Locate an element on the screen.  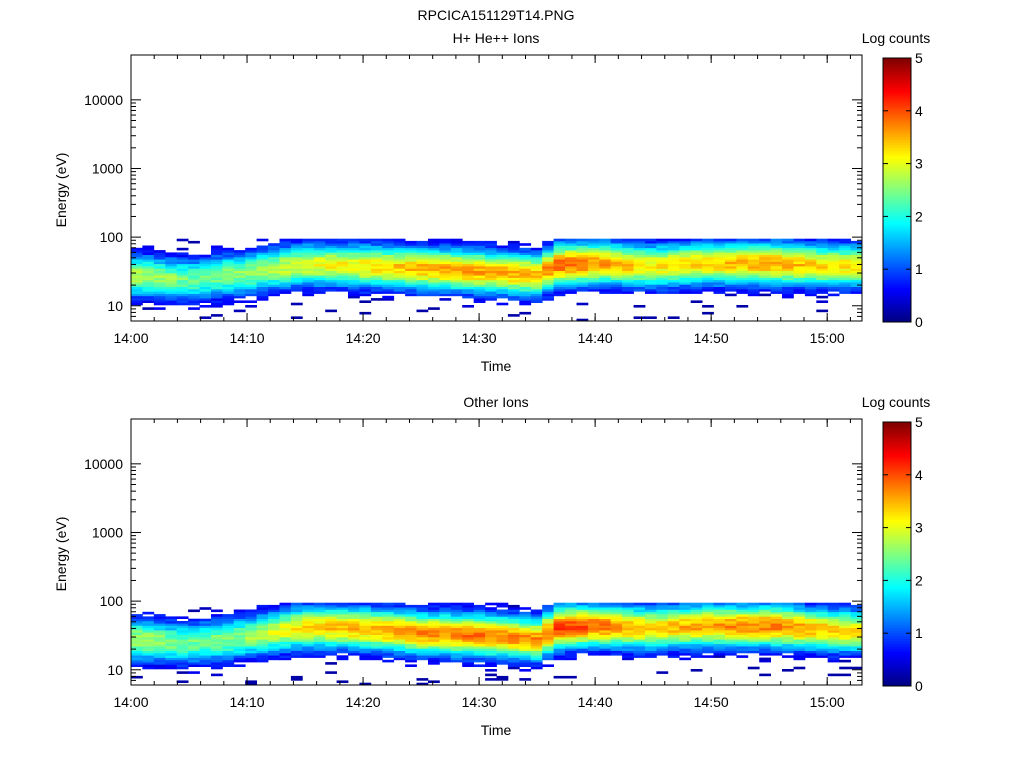
colorbar-tick-label: 4 is located at coordinates (919, 111).